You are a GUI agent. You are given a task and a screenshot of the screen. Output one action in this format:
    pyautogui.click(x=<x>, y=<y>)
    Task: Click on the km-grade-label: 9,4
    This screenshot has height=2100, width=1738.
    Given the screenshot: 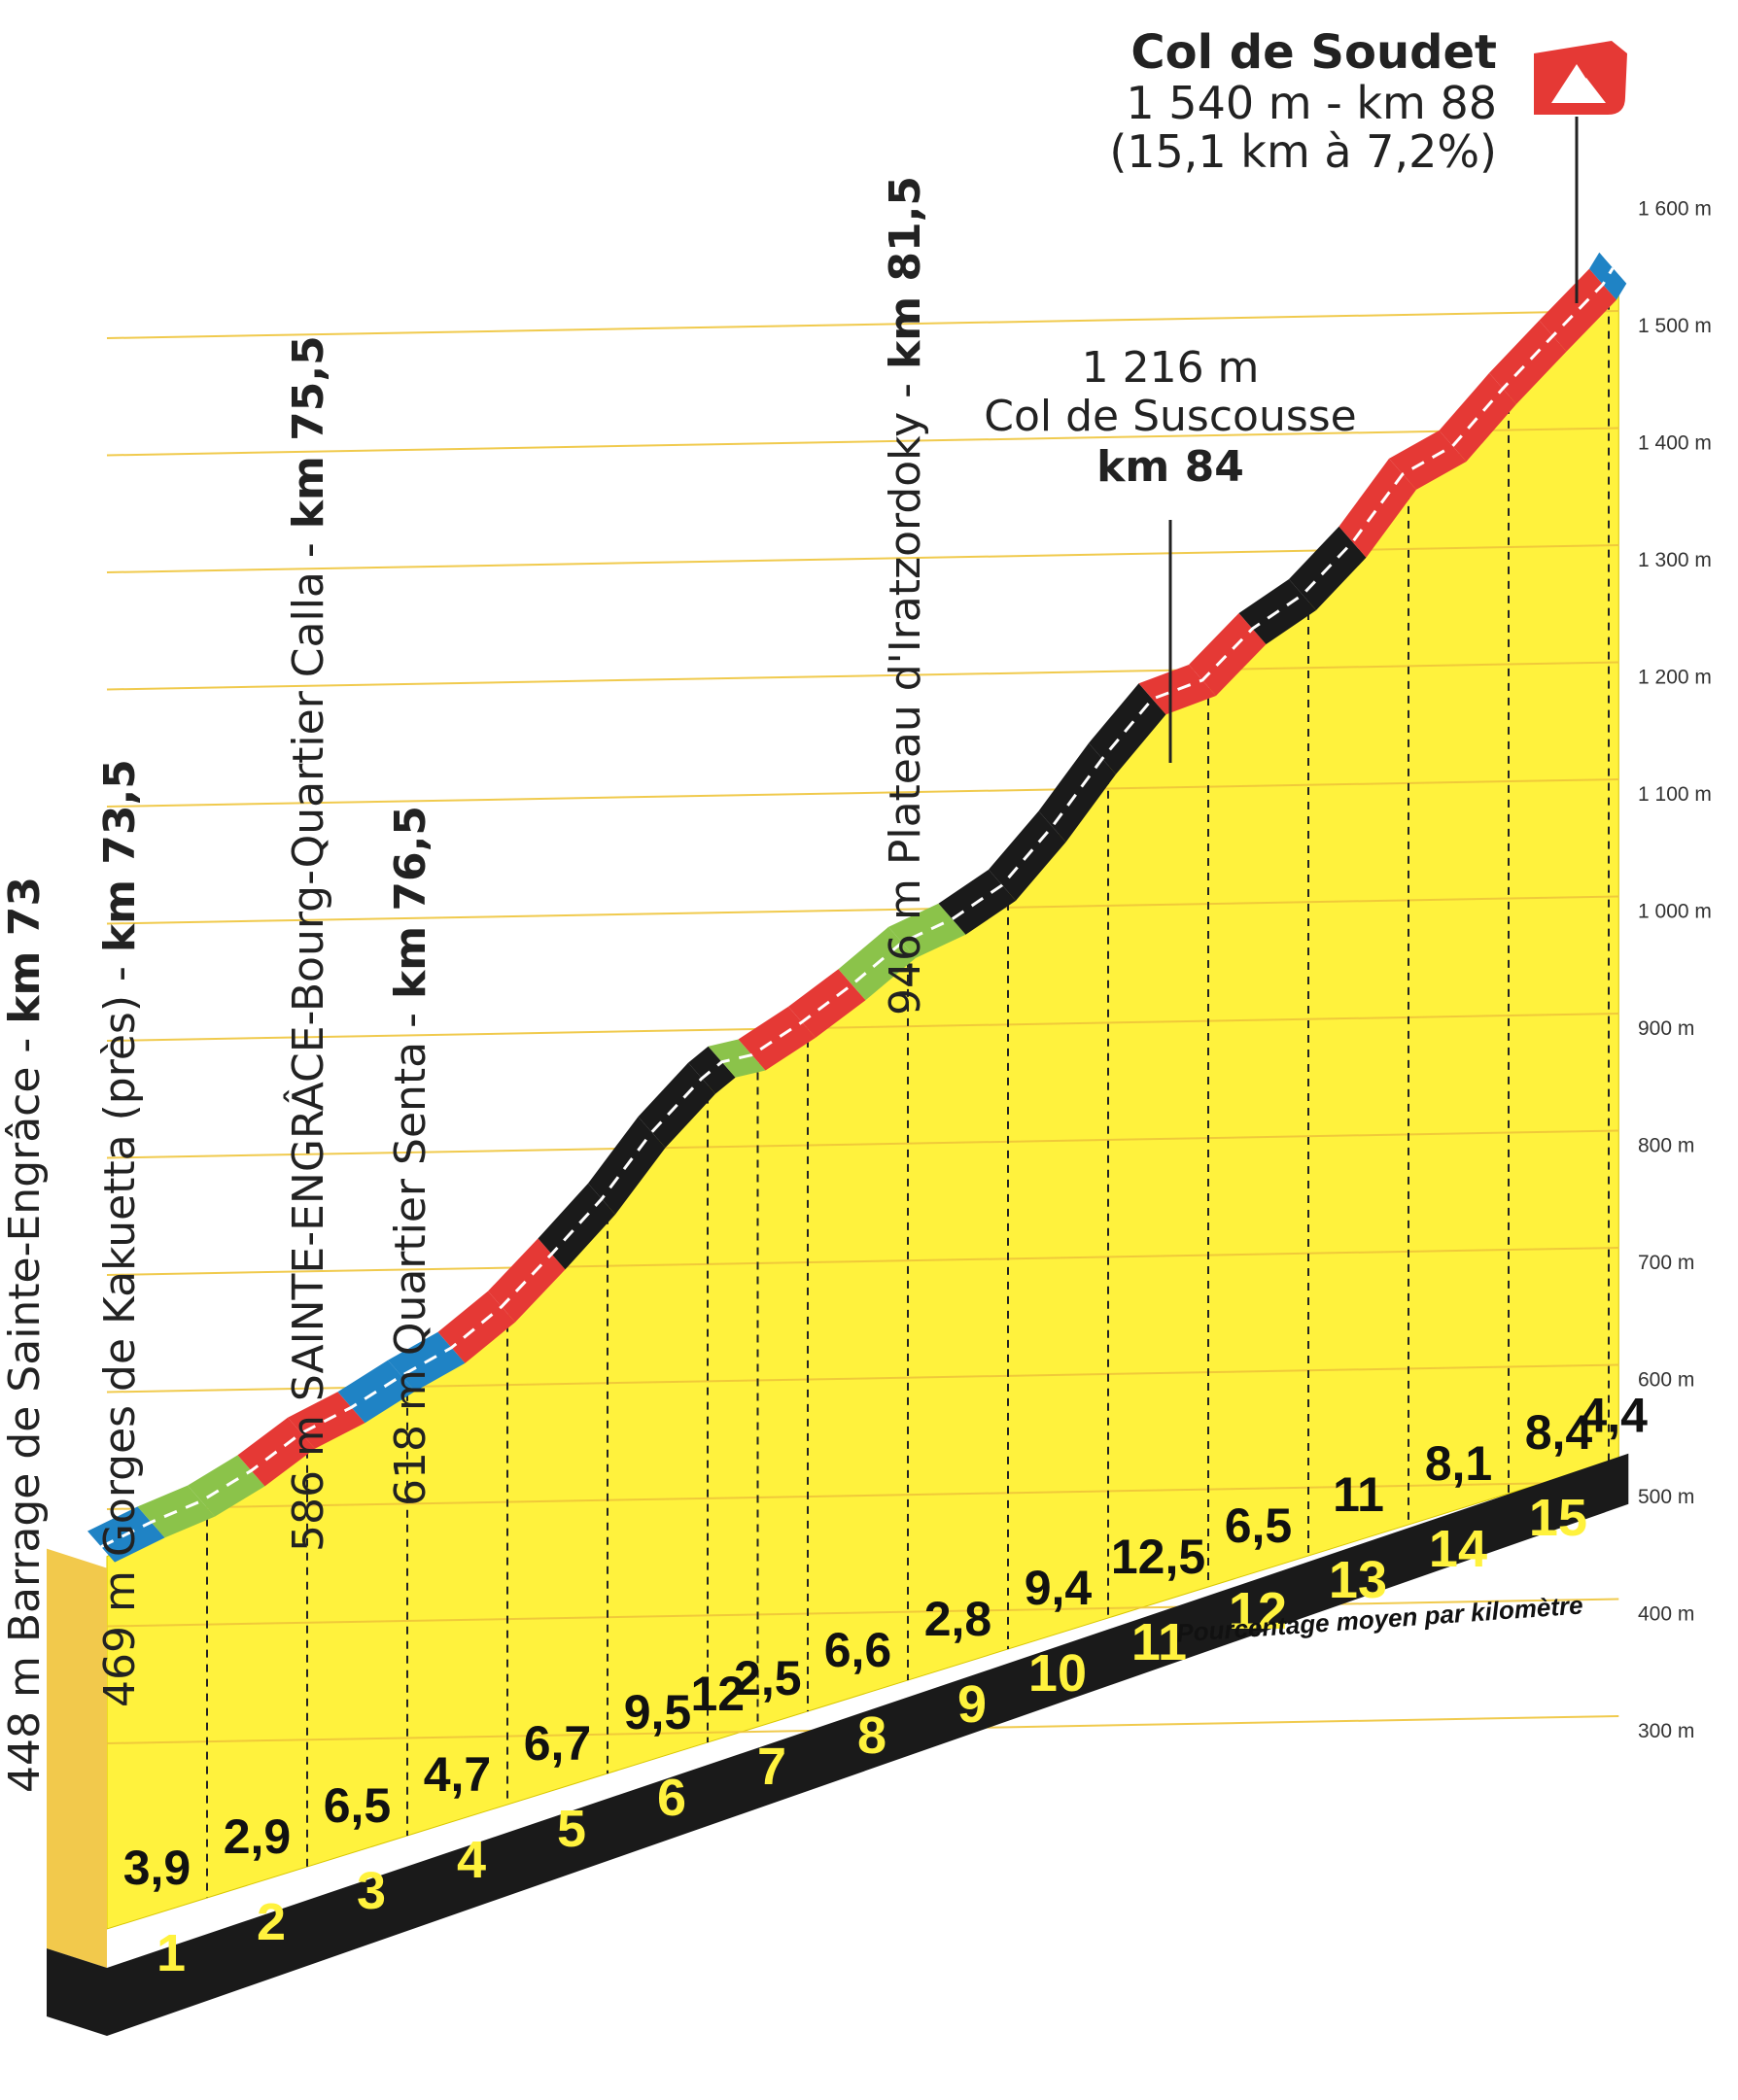 What is the action you would take?
    pyautogui.click(x=1059, y=1588)
    